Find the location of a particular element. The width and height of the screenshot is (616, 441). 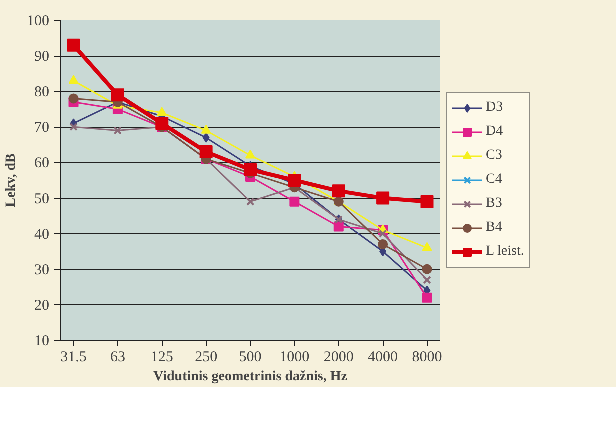

y-tick-label: 10 is located at coordinates (42, 342).